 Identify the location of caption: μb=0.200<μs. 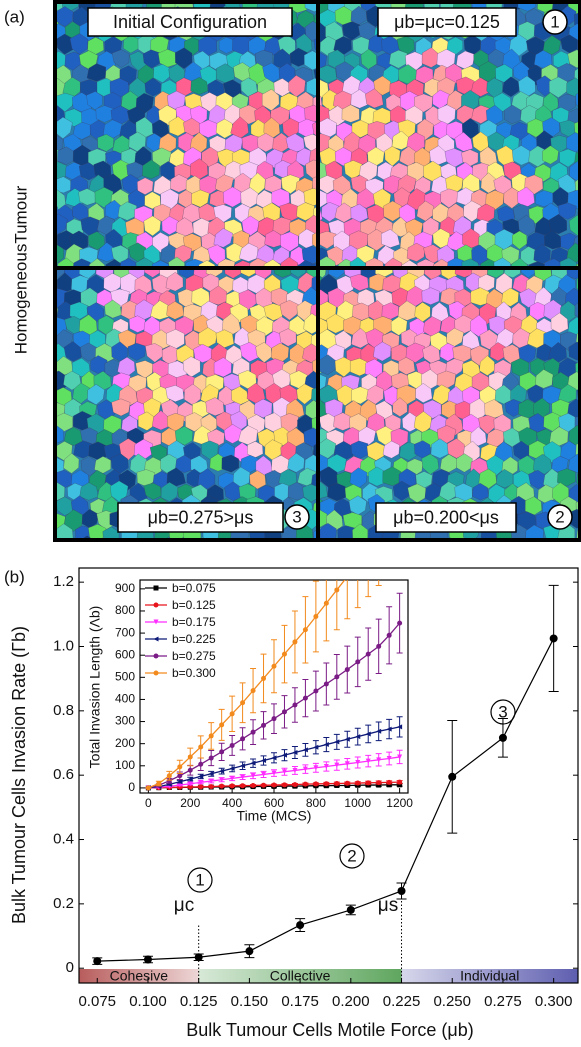
(446, 517).